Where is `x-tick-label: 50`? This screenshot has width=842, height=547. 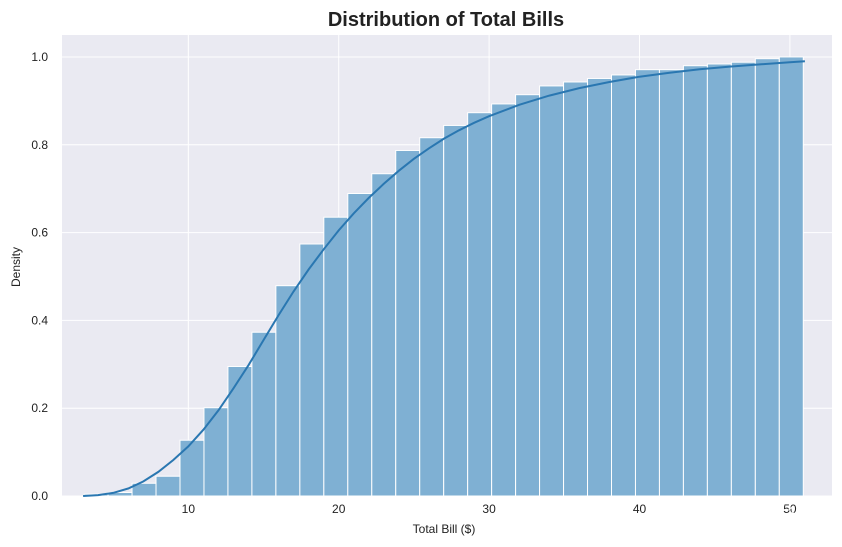
x-tick-label: 50 is located at coordinates (790, 509).